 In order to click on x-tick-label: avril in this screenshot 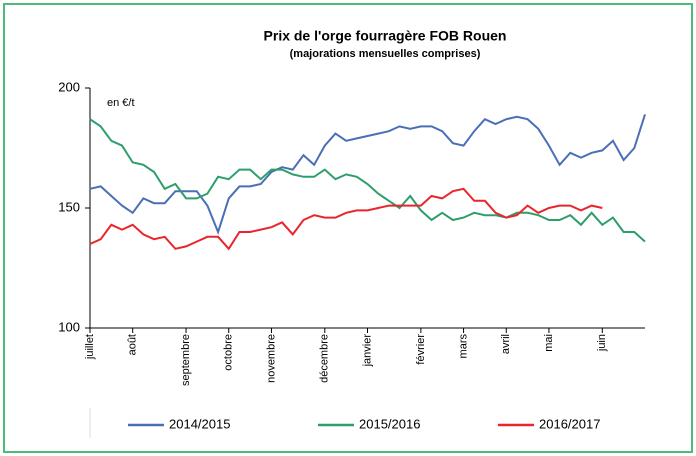, I will do `click(506, 344)`.